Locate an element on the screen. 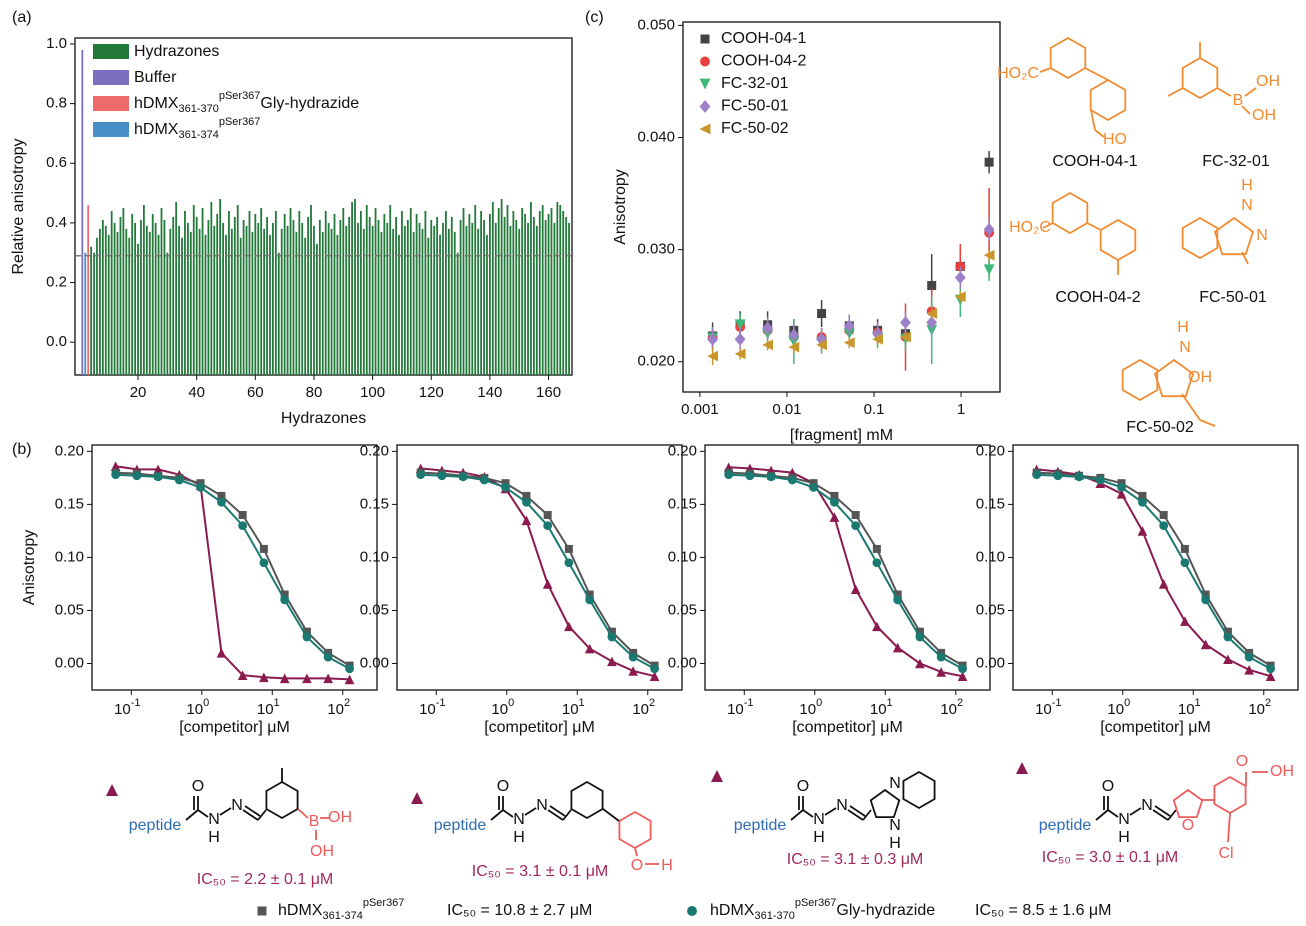 Image resolution: width=1306 pixels, height=926 pixels. atom-label: N is located at coordinates (542, 805).